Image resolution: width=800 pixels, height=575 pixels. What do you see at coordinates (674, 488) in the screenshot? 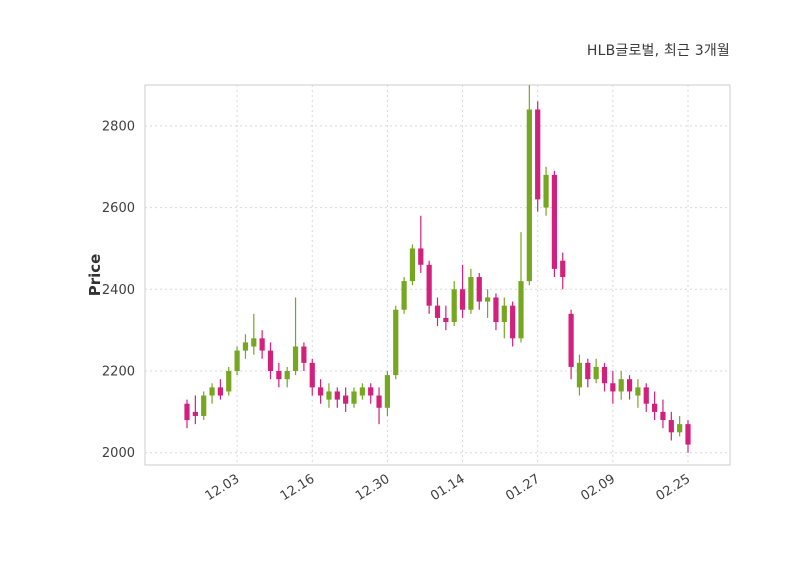
I see `x-tick-label: 02.25` at bounding box center [674, 488].